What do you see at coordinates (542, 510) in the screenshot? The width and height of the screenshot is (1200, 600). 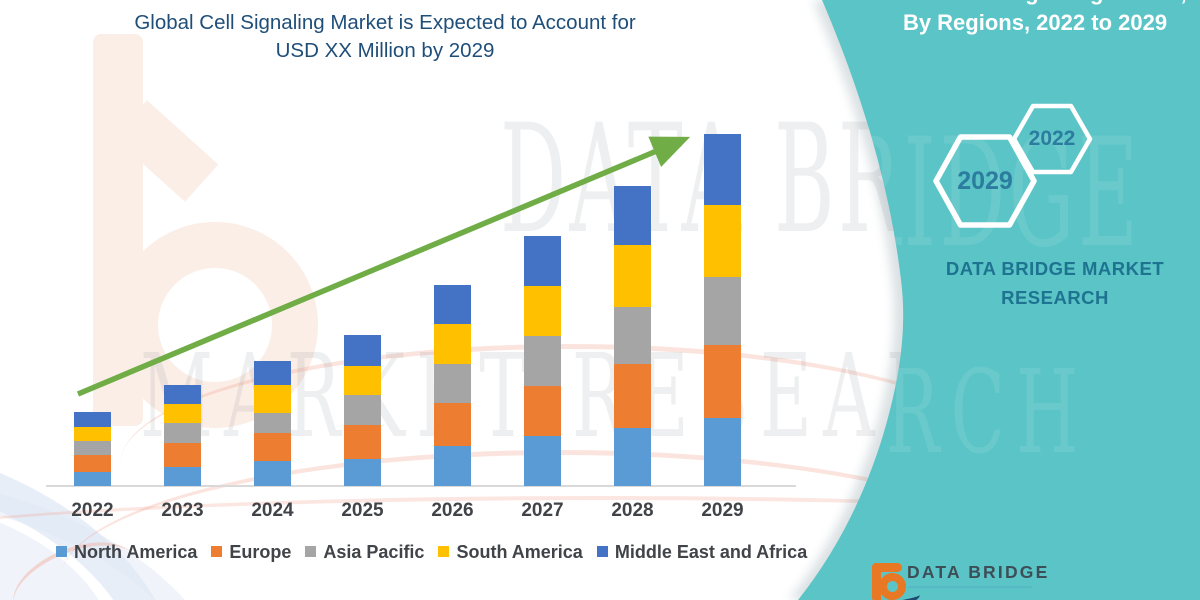 I see `category-label-2027: 2027` at bounding box center [542, 510].